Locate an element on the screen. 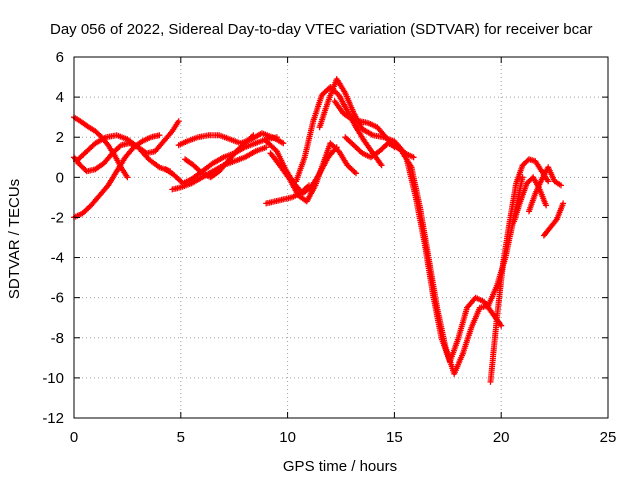 The width and height of the screenshot is (640, 480). x-tick-label: 15 is located at coordinates (394, 437).